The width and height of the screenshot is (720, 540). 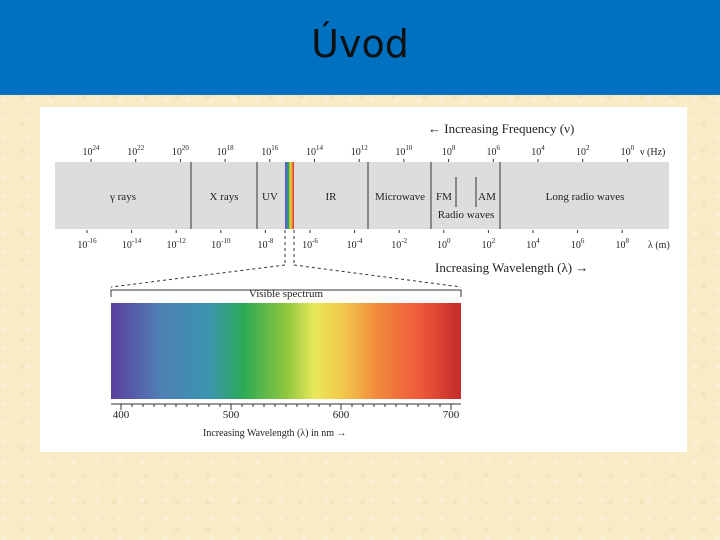 I want to click on visible-bracket, so click(x=286, y=293).